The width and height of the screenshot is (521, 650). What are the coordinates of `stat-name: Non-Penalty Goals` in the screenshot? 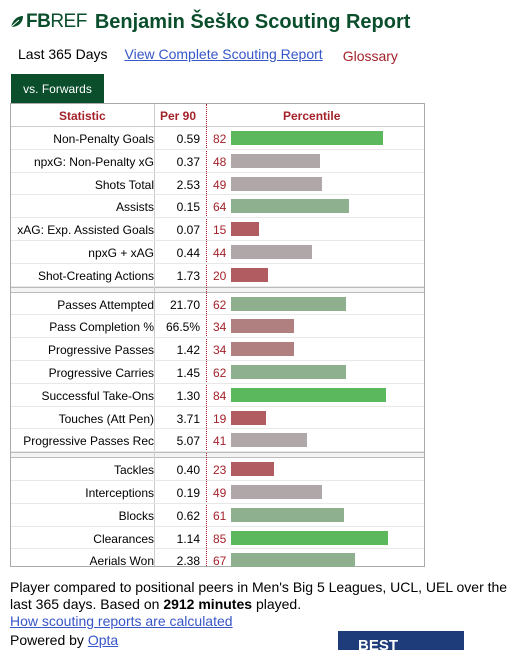 It's located at (103, 139).